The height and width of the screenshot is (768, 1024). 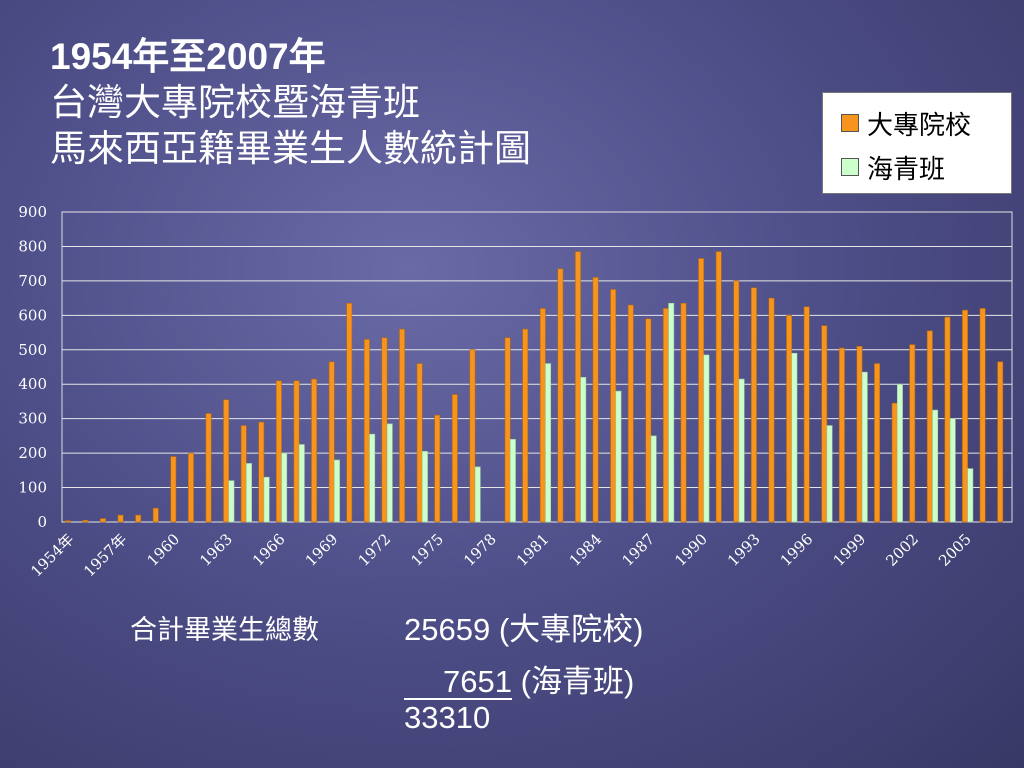 I want to click on legend-swatch-university, so click(x=850, y=123).